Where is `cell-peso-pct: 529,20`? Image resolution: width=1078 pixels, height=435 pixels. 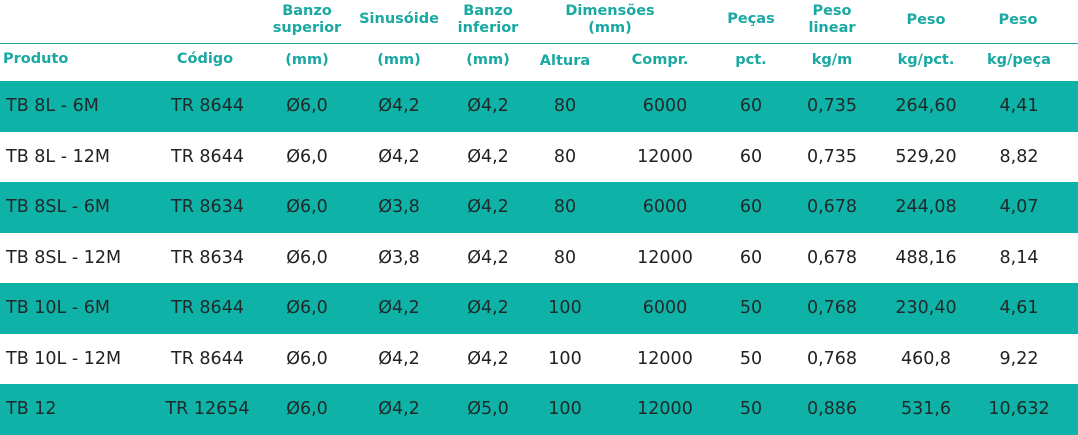
cell-peso-pct: 529,20 is located at coordinates (926, 156).